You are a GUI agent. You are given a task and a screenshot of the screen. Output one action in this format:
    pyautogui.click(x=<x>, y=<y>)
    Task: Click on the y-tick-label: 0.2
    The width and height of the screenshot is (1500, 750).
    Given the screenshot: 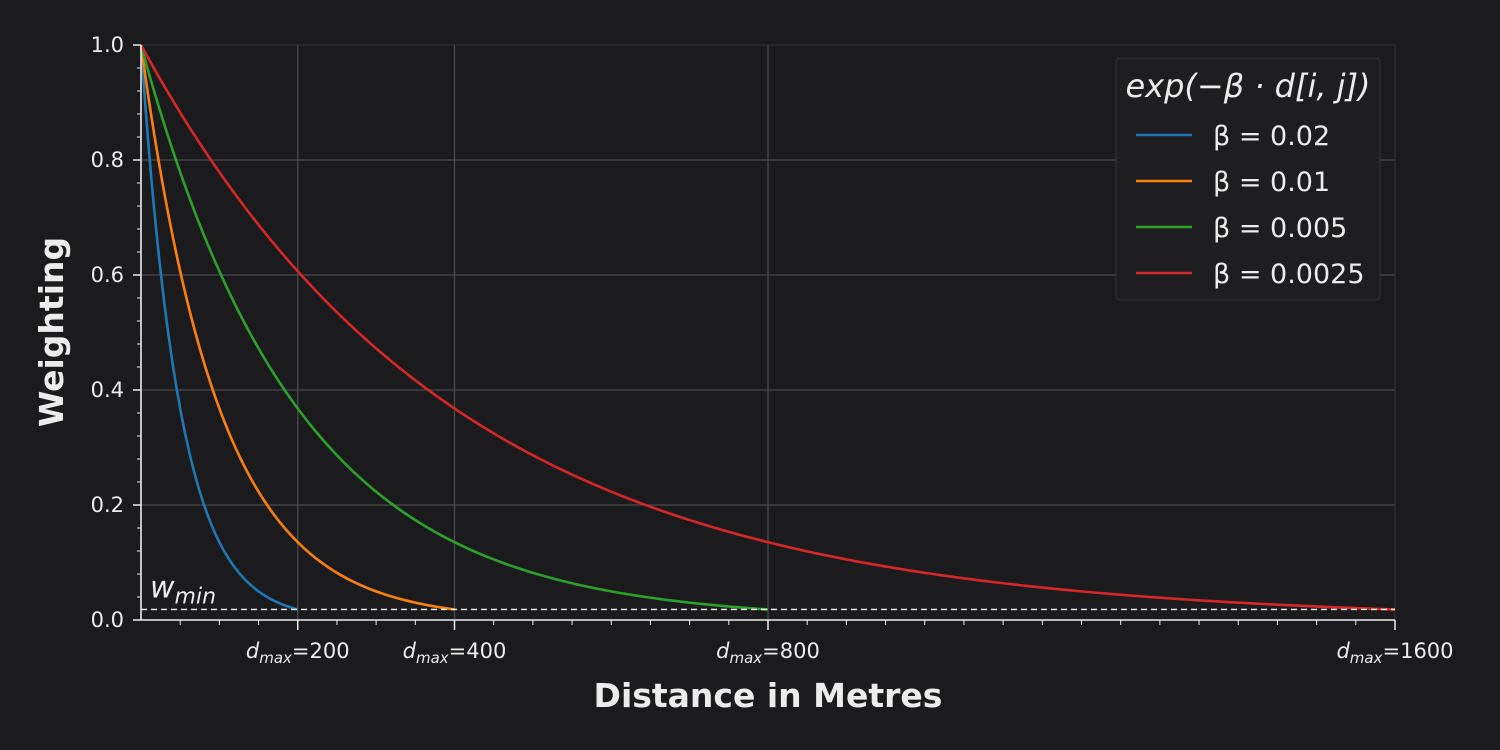 What is the action you would take?
    pyautogui.click(x=107, y=505)
    